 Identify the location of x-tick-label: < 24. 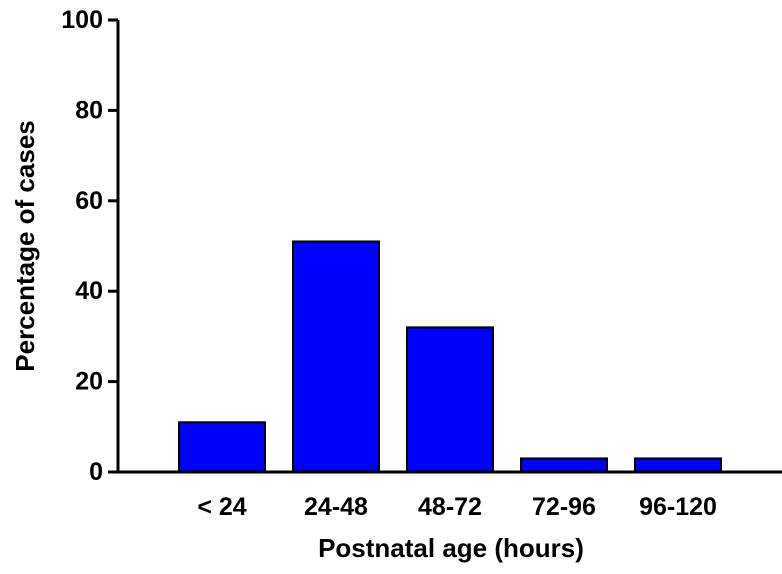
(221, 507).